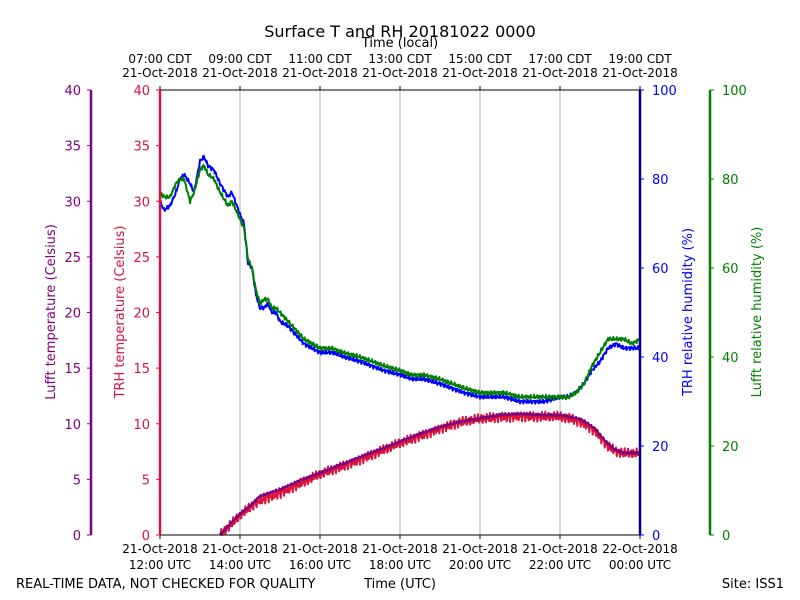 The image size is (800, 600). I want to click on x-tick-label-time: 22:00 UTC, so click(560, 565).